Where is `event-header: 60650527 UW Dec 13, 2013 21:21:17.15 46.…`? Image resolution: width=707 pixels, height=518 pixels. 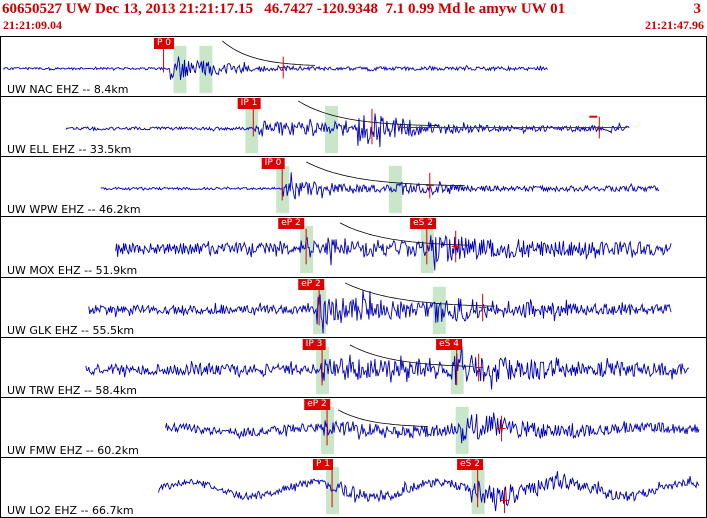 event-header: 60650527 UW Dec 13, 2013 21:21:17.15 46.… is located at coordinates (353, 18).